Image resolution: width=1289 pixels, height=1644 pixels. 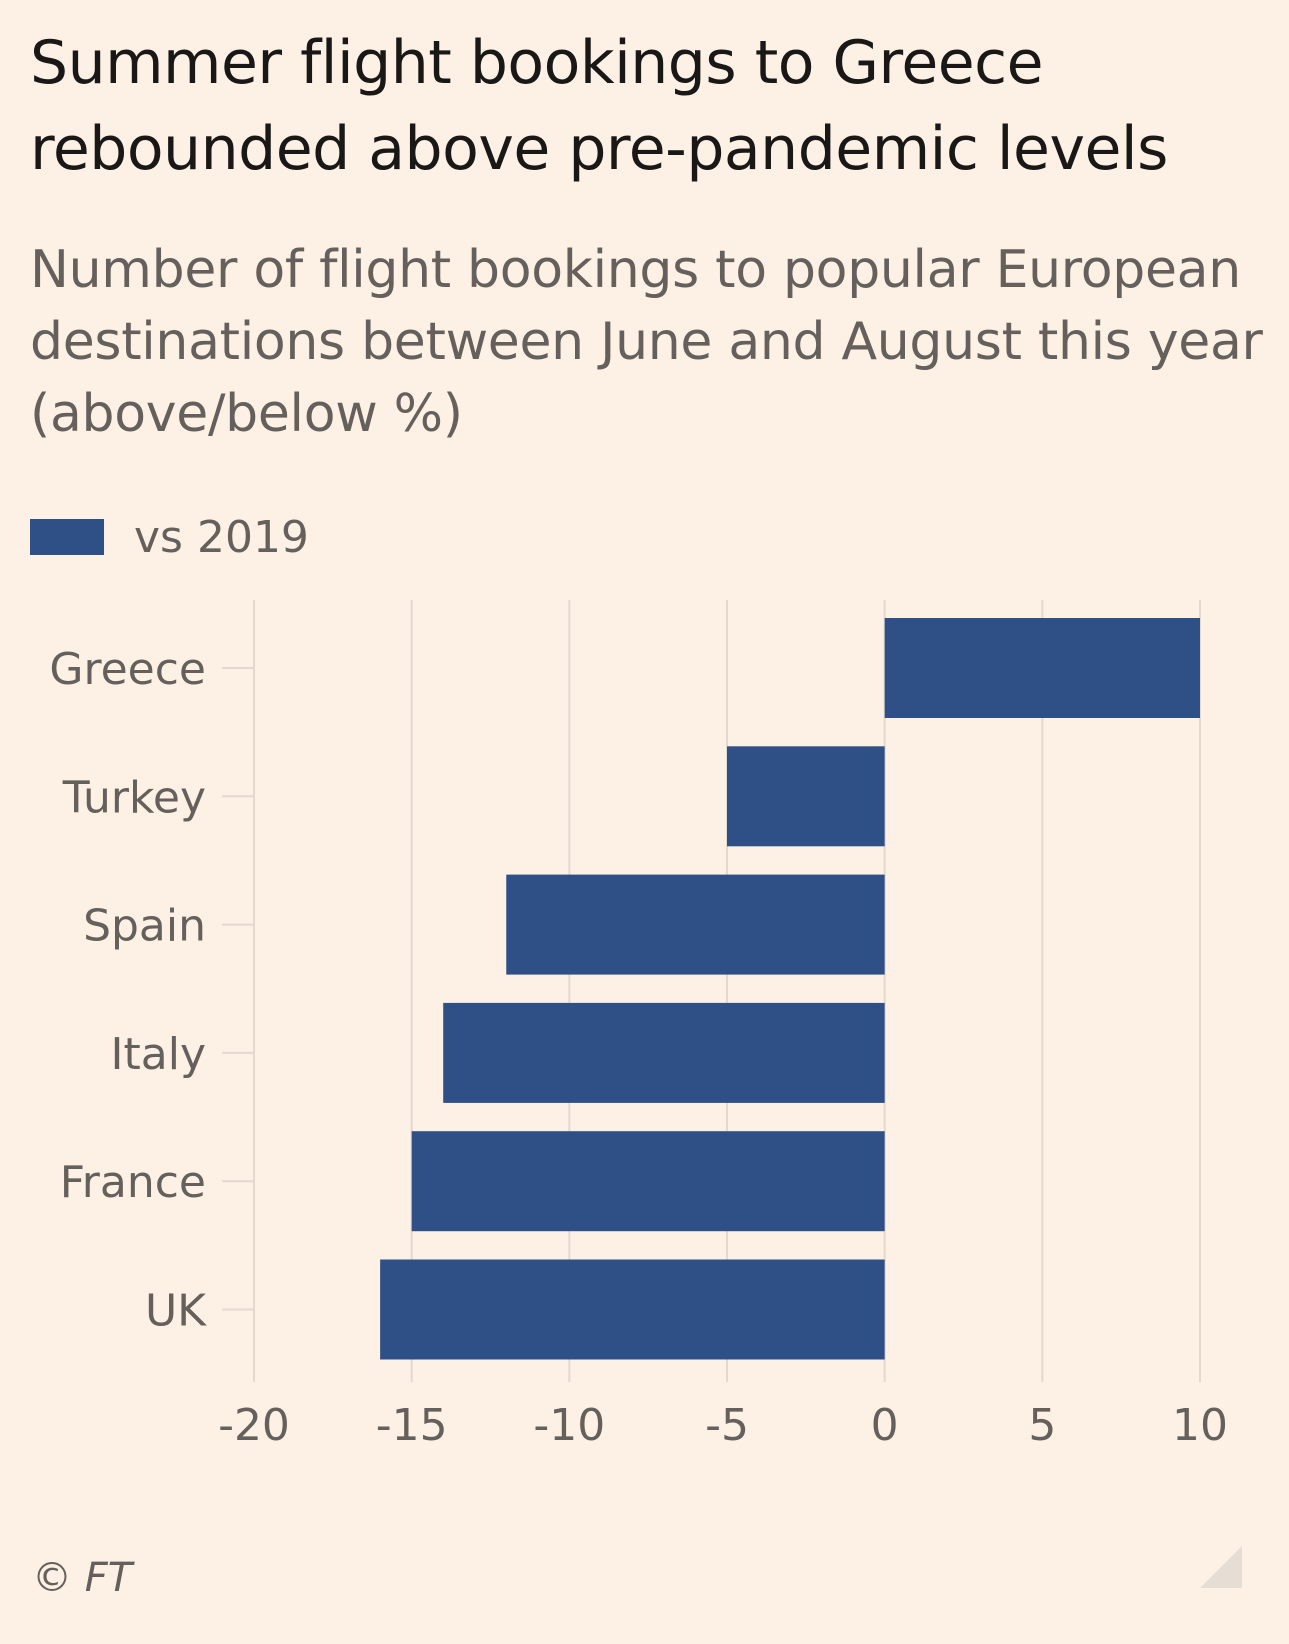 What do you see at coordinates (158, 1054) in the screenshot?
I see `category-label: Italy` at bounding box center [158, 1054].